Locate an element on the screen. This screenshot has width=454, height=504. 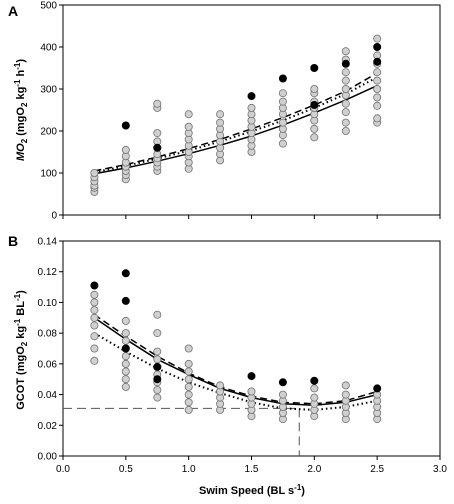
panel-a-y-tick-label: 500 is located at coordinates (48, 6).